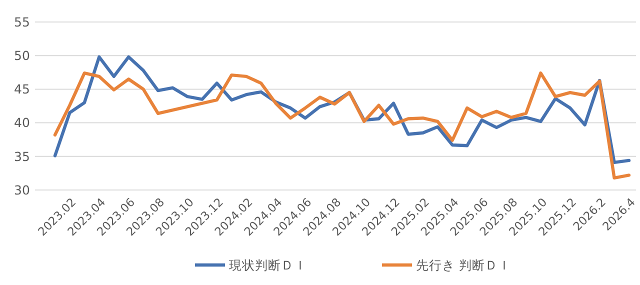 The width and height of the screenshot is (640, 285). Describe the element at coordinates (22, 55) in the screenshot. I see `y-tick-label: 50` at that location.